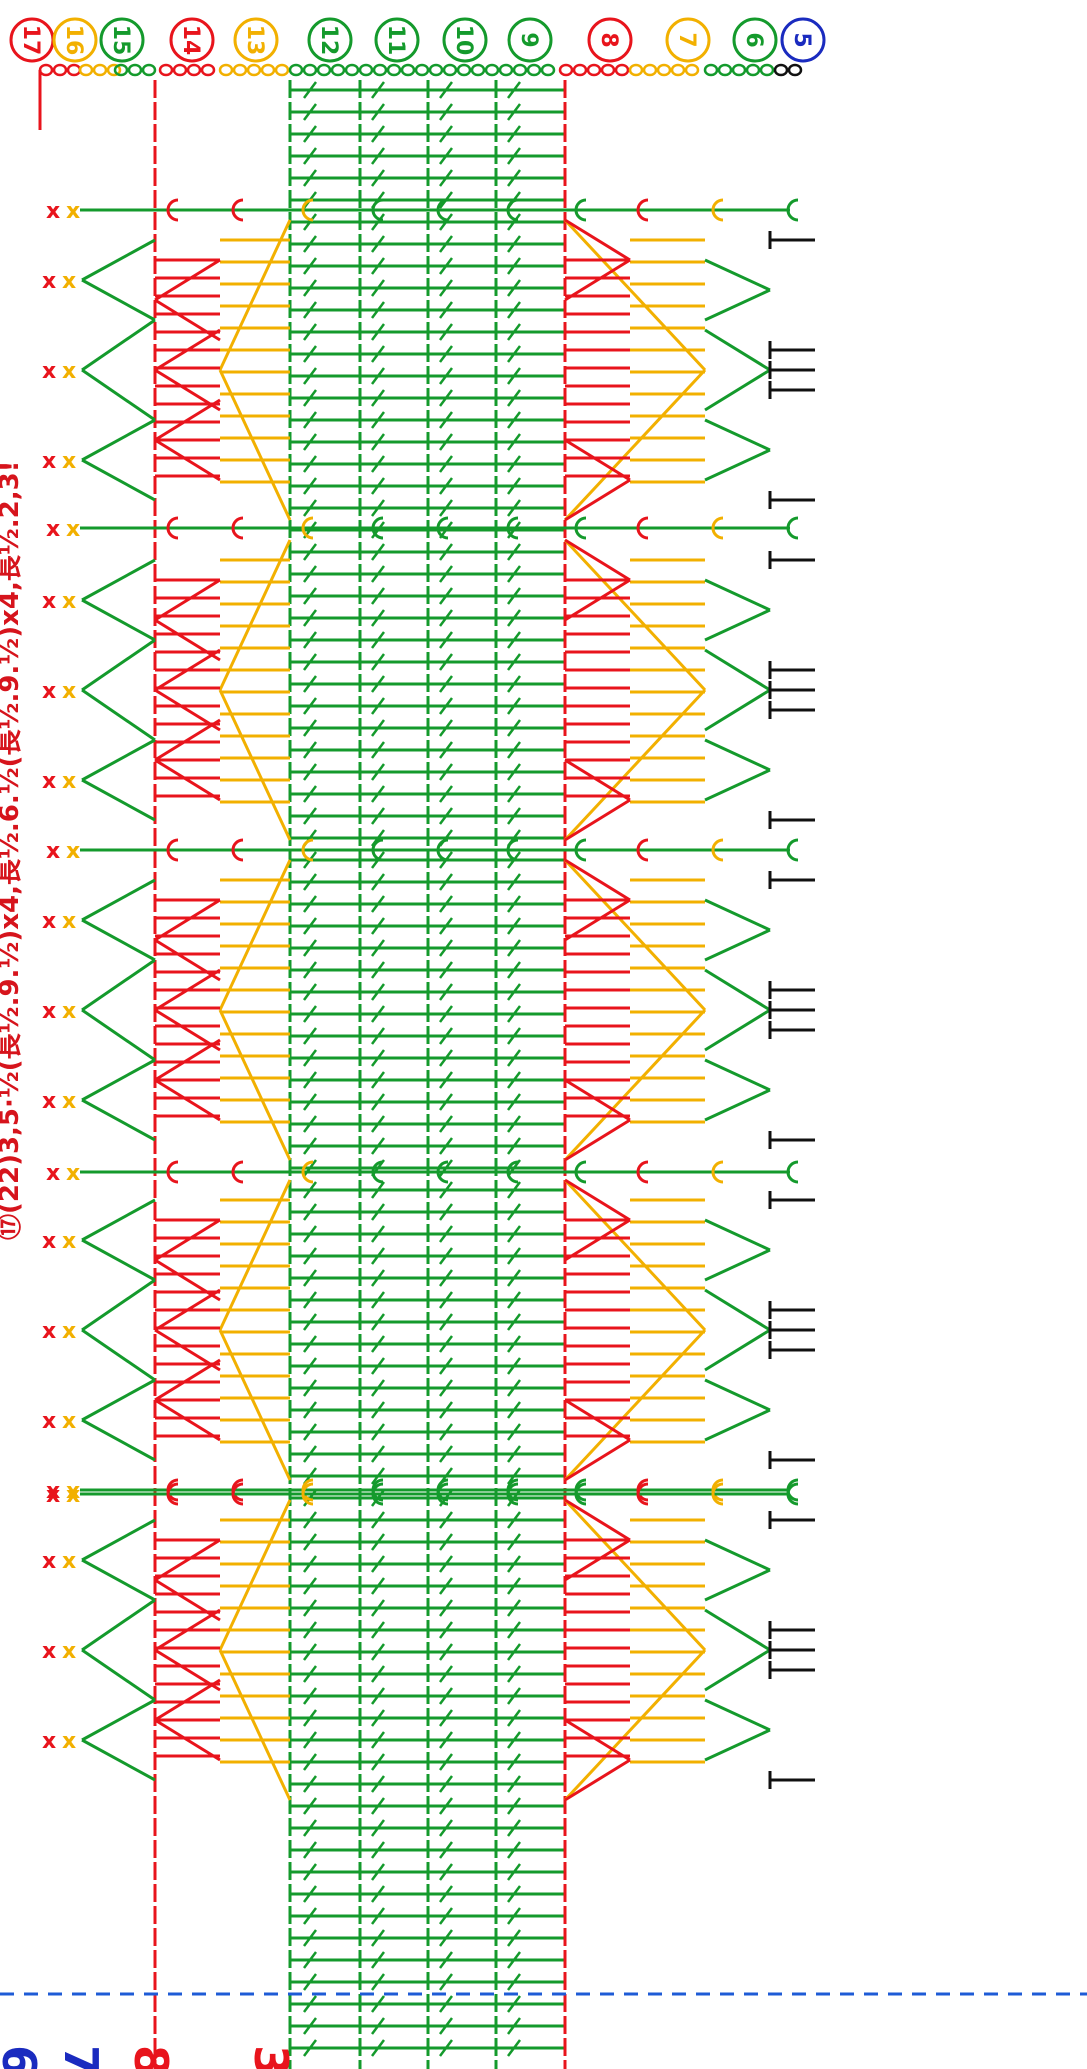 The height and width of the screenshot is (2069, 1087). What do you see at coordinates (801, 39) in the screenshot?
I see `round-number: 5` at bounding box center [801, 39].